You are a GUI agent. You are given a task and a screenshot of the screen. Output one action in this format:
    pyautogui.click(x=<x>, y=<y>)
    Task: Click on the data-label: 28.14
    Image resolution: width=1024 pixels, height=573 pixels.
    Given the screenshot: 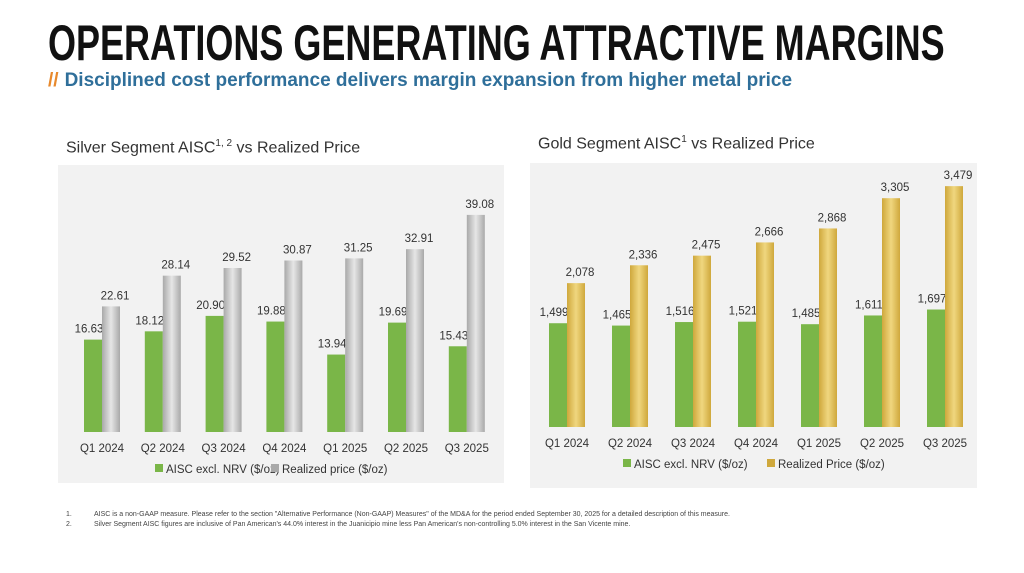 What is the action you would take?
    pyautogui.click(x=175, y=266)
    